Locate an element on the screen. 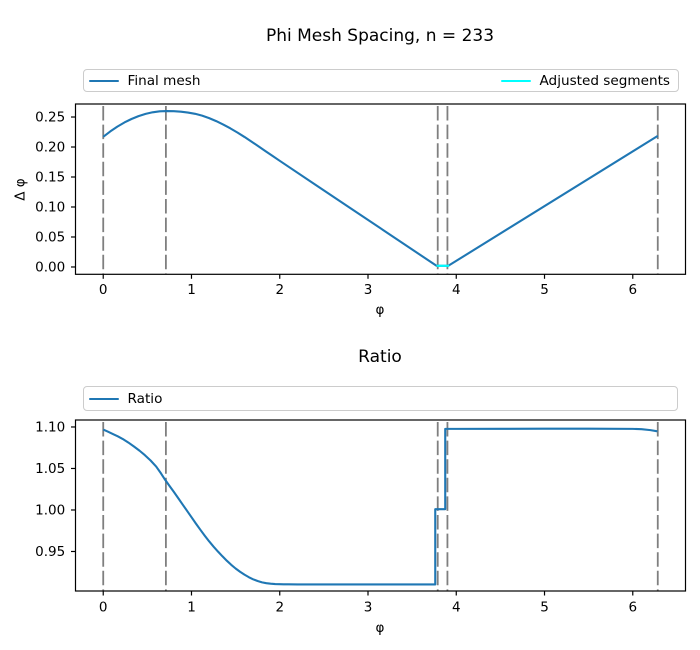  top-chart-title: Phi Mesh Spacing, n = 233 is located at coordinates (380, 35).